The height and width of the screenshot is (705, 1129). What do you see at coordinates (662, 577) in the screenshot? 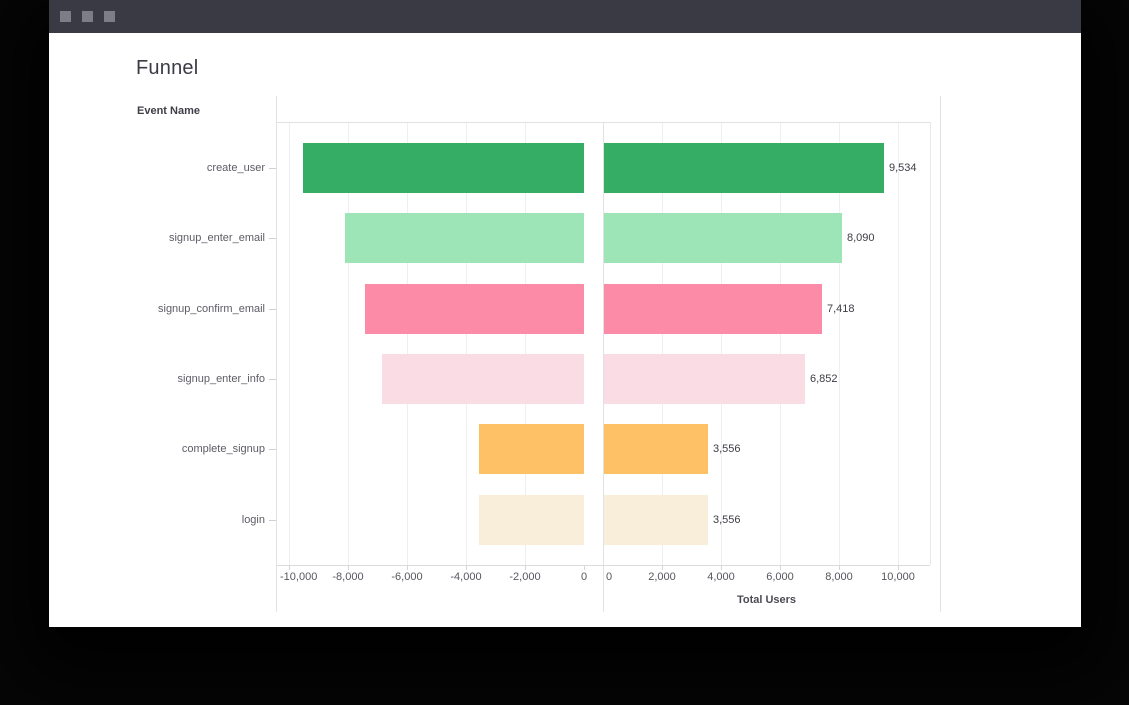
I see `x-axis-tick-label: 2,000` at bounding box center [662, 577].